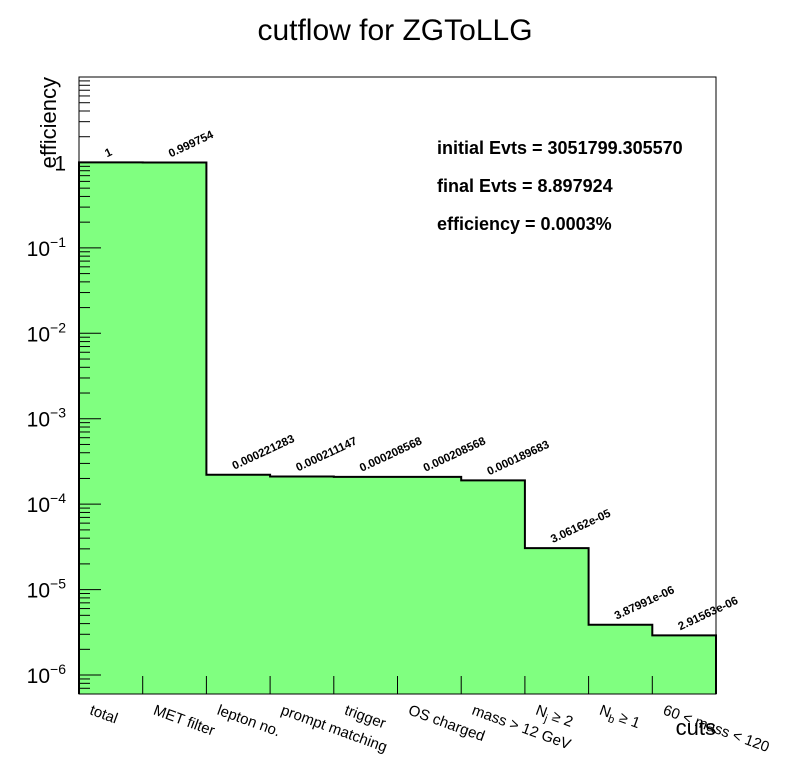 Image resolution: width=796 pixels, height=772 pixels. Describe the element at coordinates (47, 589) in the screenshot. I see `y-tick-label-6: 10⁻⁵` at that location.